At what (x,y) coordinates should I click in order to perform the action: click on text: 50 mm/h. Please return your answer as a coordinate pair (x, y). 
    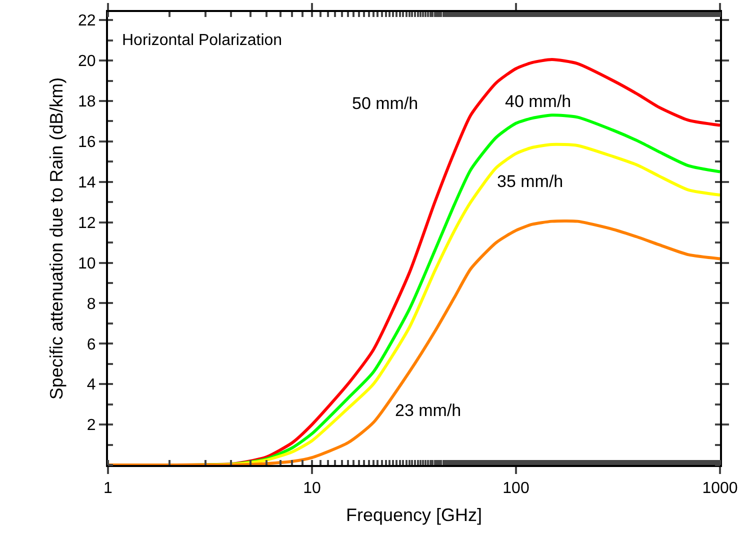
    Looking at the image, I should click on (385, 103).